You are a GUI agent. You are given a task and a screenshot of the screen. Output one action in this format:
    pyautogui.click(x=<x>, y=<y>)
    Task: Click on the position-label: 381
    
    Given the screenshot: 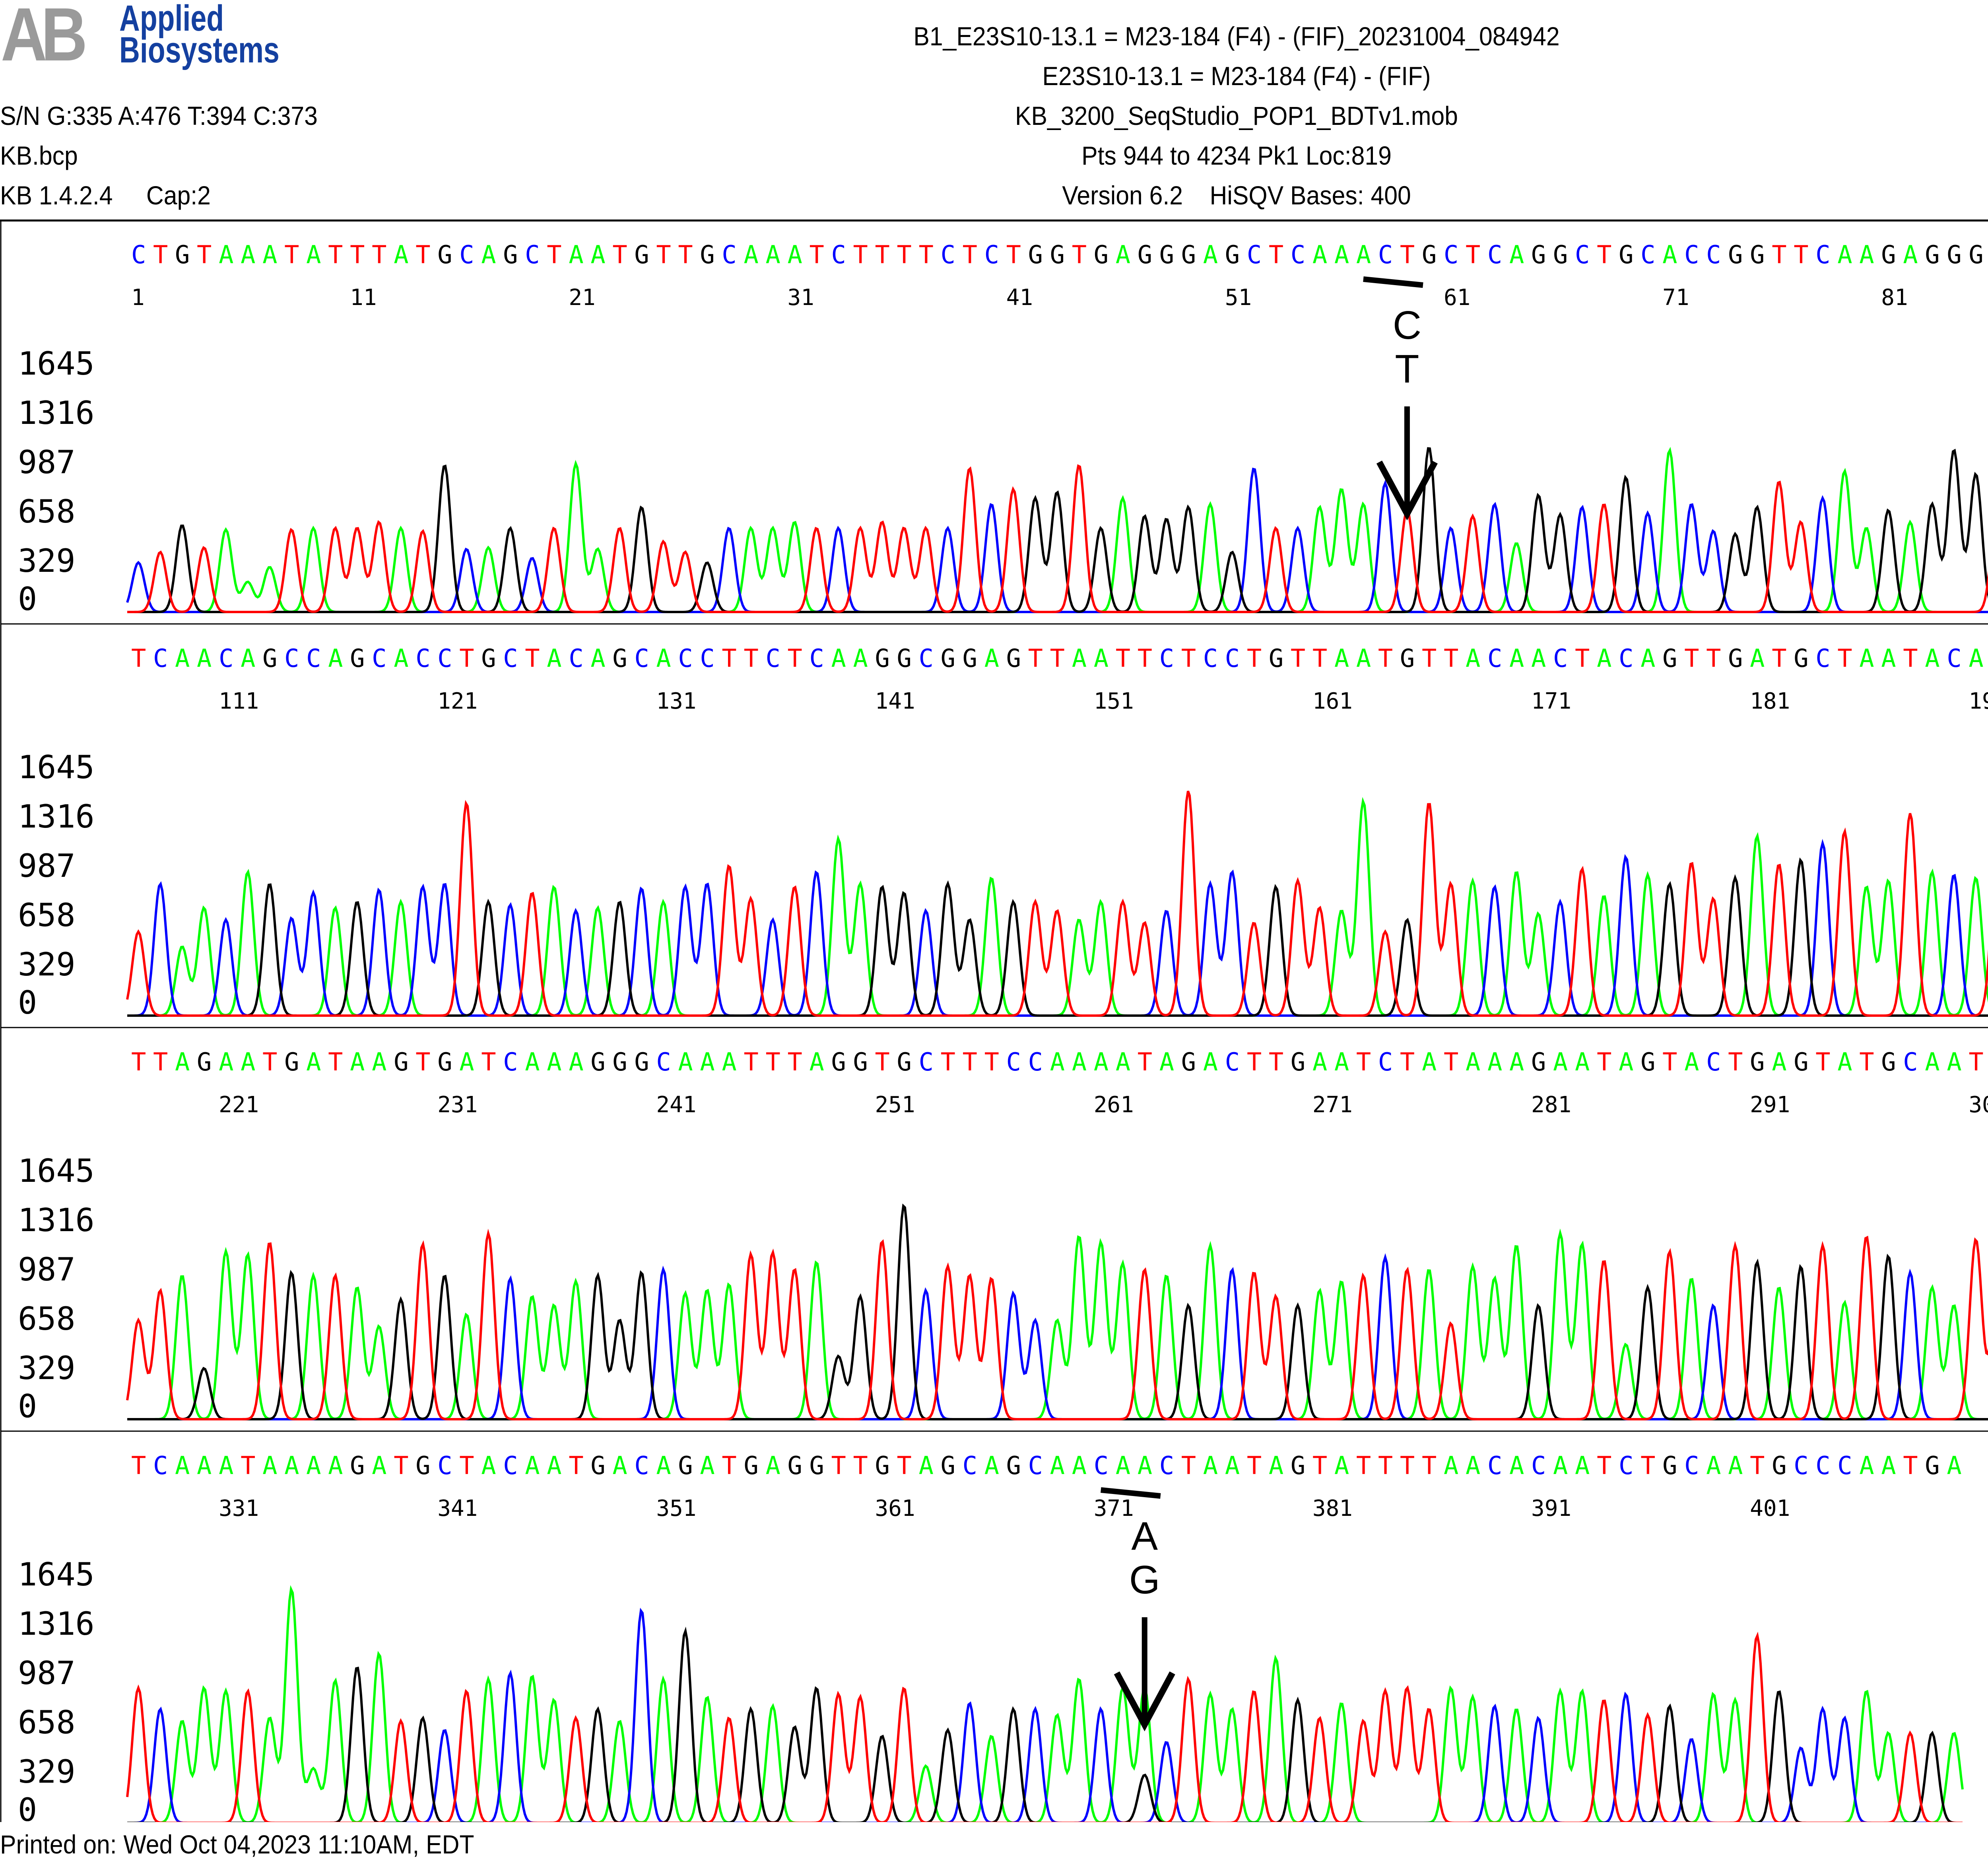 What is the action you would take?
    pyautogui.click(x=1332, y=1508)
    